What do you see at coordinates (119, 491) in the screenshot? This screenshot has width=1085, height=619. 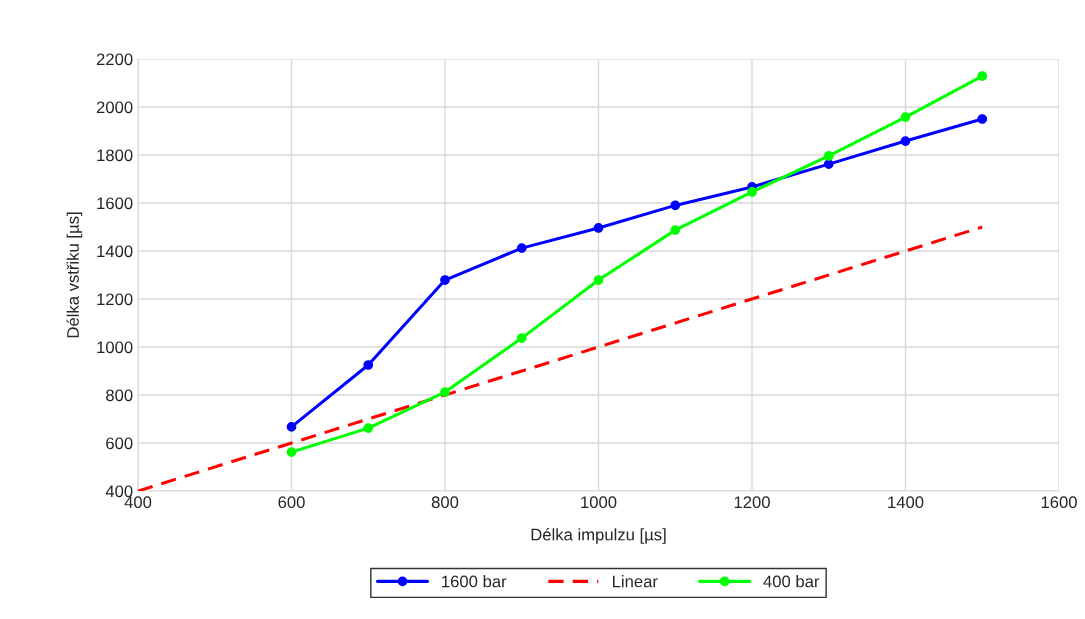 I see `y-tick-label: 400` at bounding box center [119, 491].